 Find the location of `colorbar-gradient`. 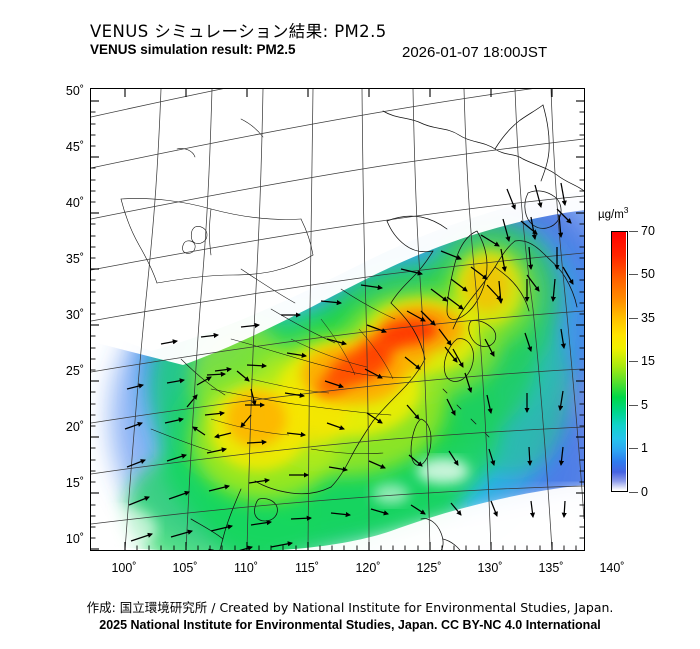

colorbar-gradient is located at coordinates (619, 361).